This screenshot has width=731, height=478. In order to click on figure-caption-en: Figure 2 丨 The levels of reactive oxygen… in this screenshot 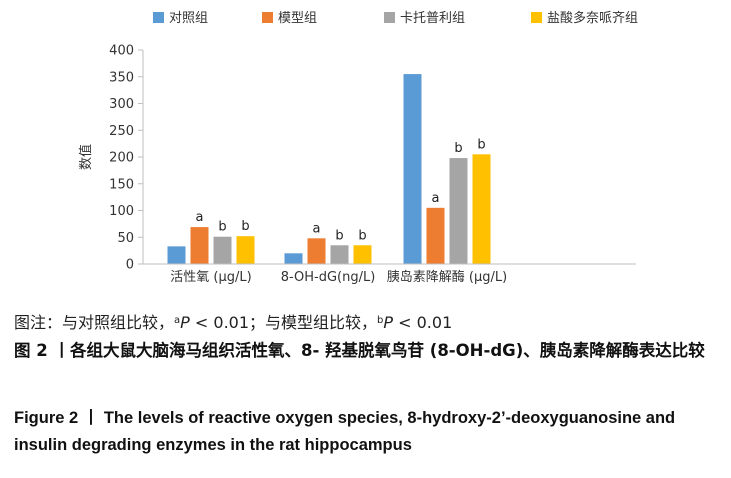, I will do `click(345, 431)`.